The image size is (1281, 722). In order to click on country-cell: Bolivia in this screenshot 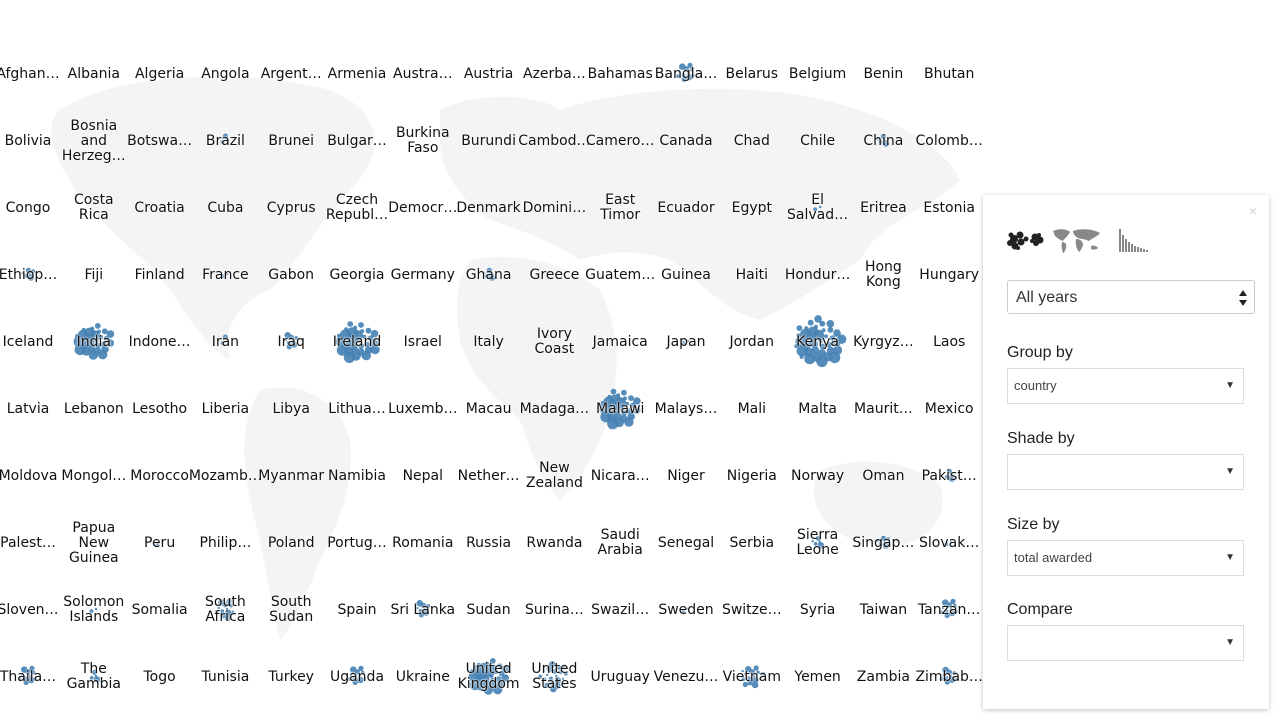, I will do `click(30, 140)`.